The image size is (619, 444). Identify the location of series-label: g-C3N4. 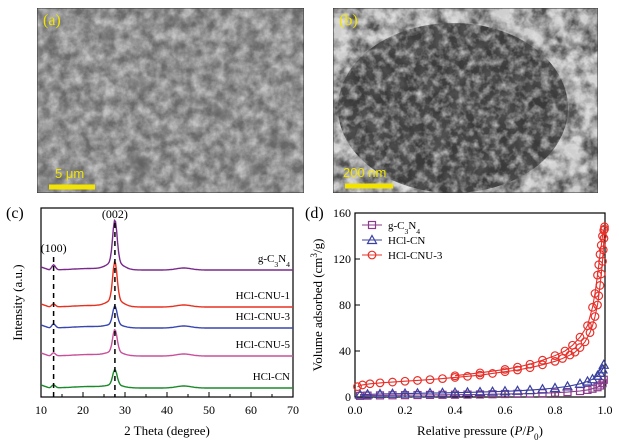
(274, 261).